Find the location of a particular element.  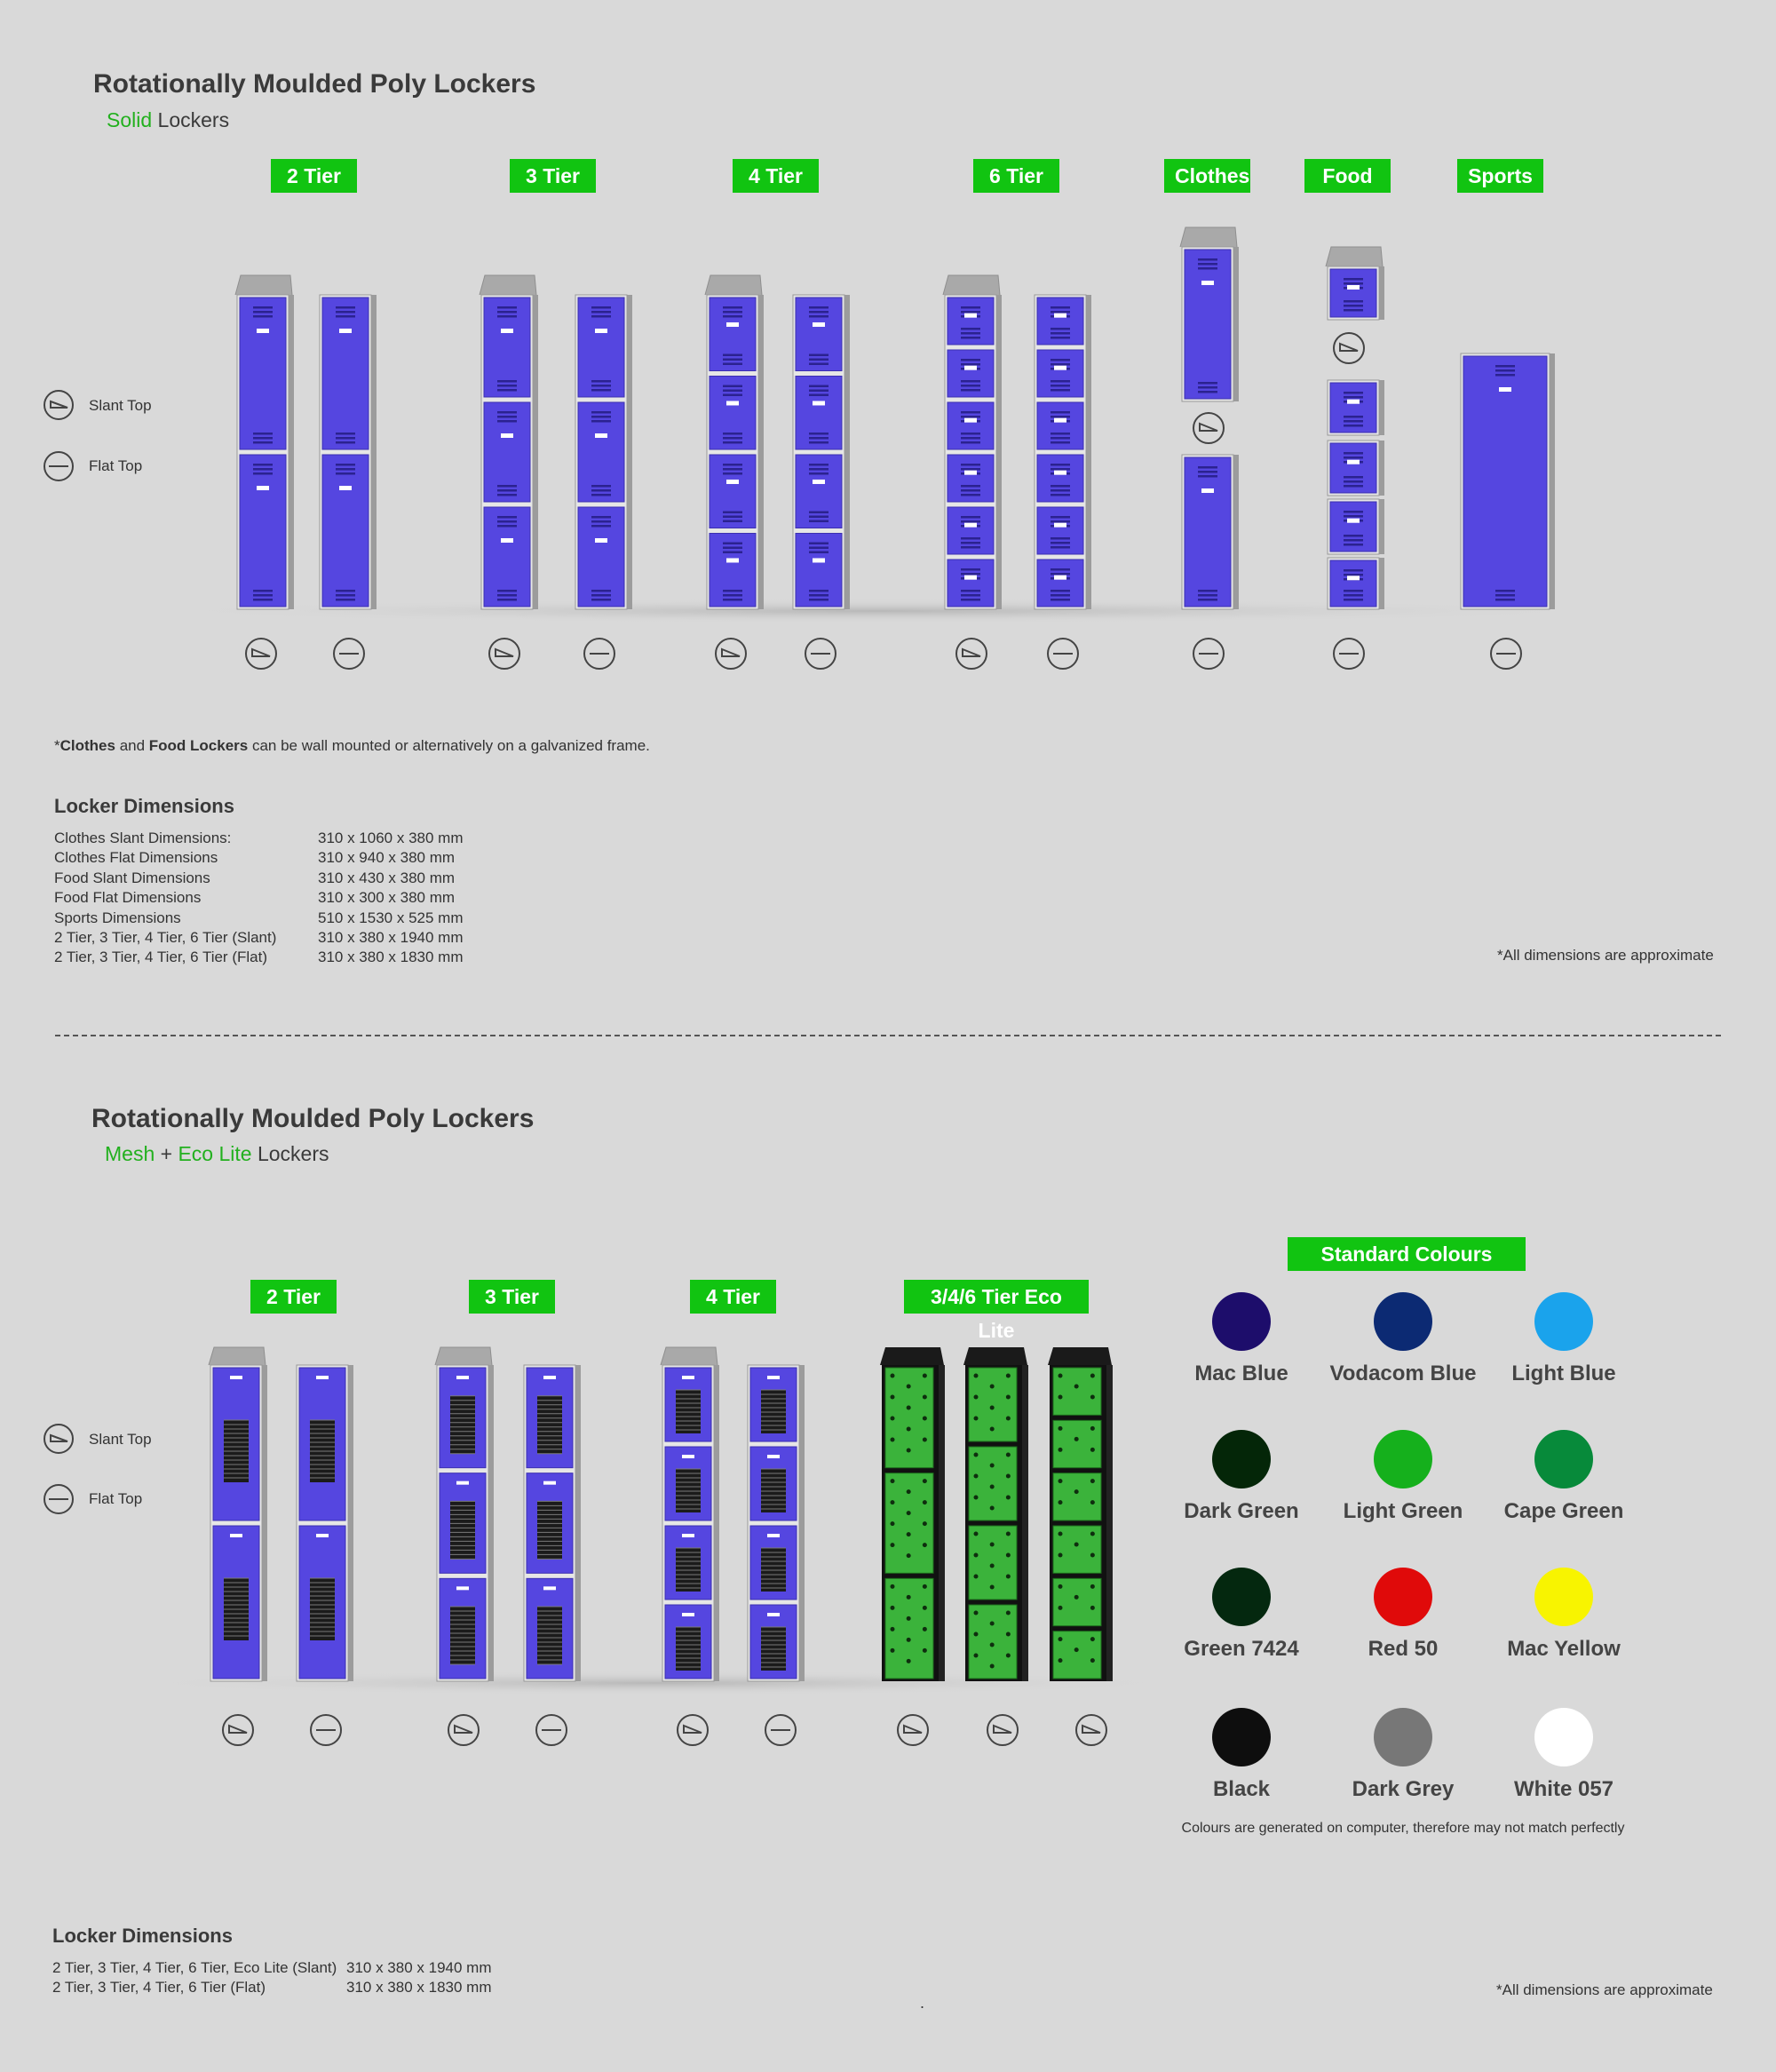

tag-sports: Sports is located at coordinates (1500, 176).